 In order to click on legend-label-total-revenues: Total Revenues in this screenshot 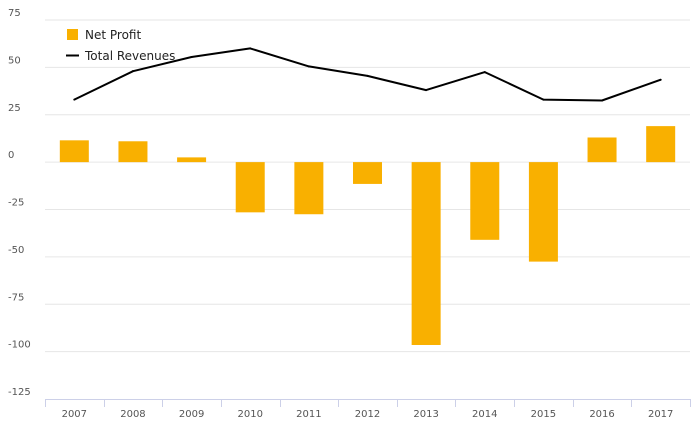, I will do `click(129, 56)`.